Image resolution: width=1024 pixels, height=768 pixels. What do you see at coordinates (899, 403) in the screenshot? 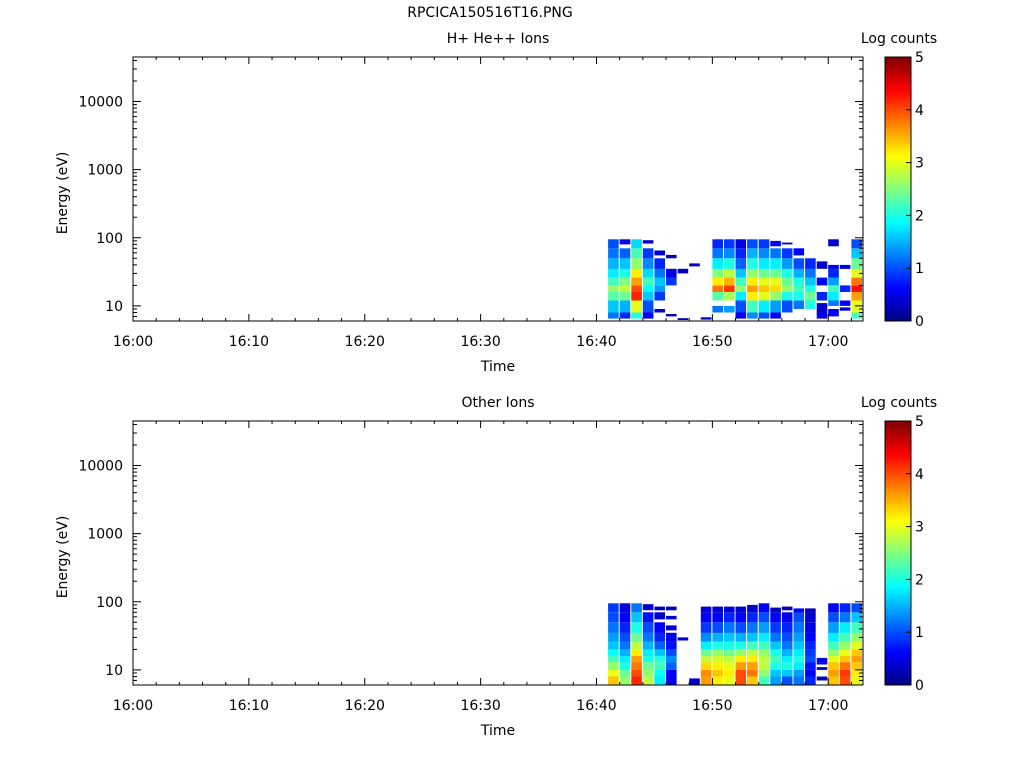
I see `colorbar-label: Log counts` at bounding box center [899, 403].